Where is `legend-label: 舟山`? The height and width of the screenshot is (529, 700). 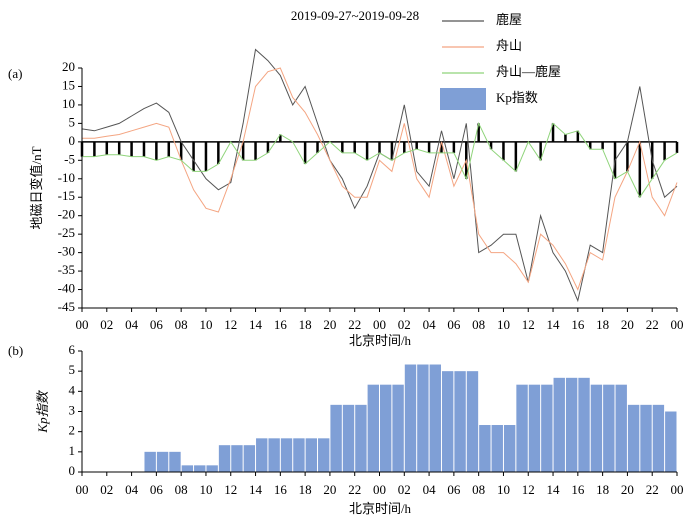
legend-label: 舟山 is located at coordinates (509, 45).